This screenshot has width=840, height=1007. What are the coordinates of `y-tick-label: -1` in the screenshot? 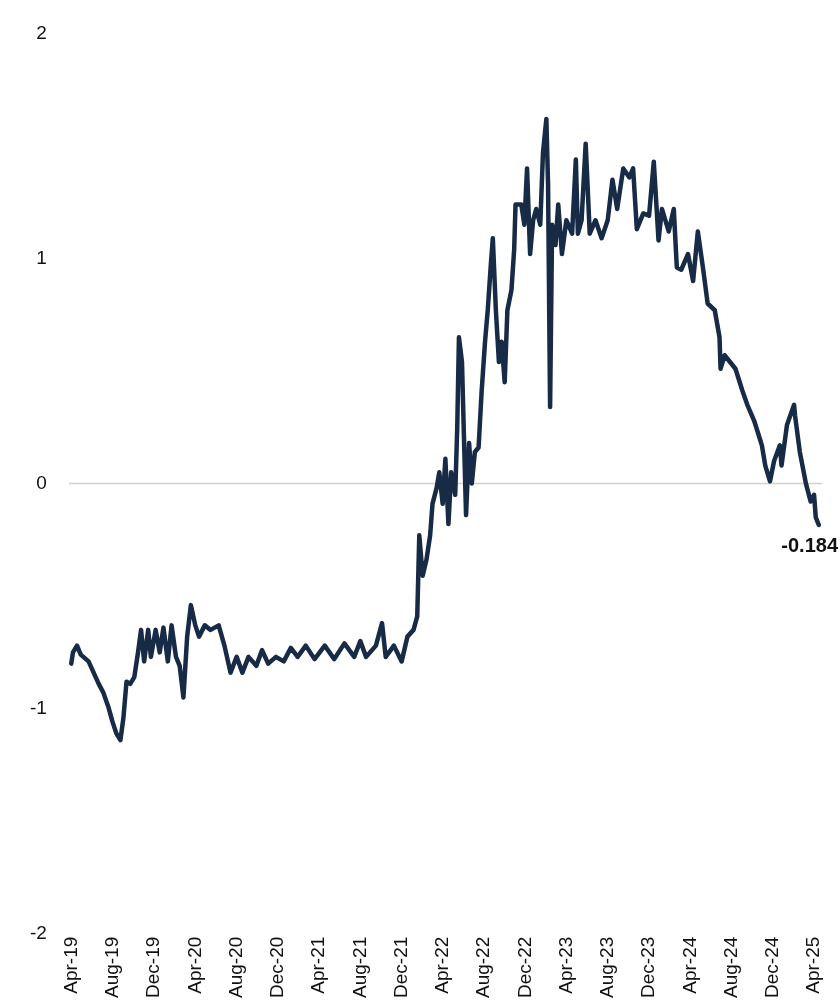 It's located at (38, 707).